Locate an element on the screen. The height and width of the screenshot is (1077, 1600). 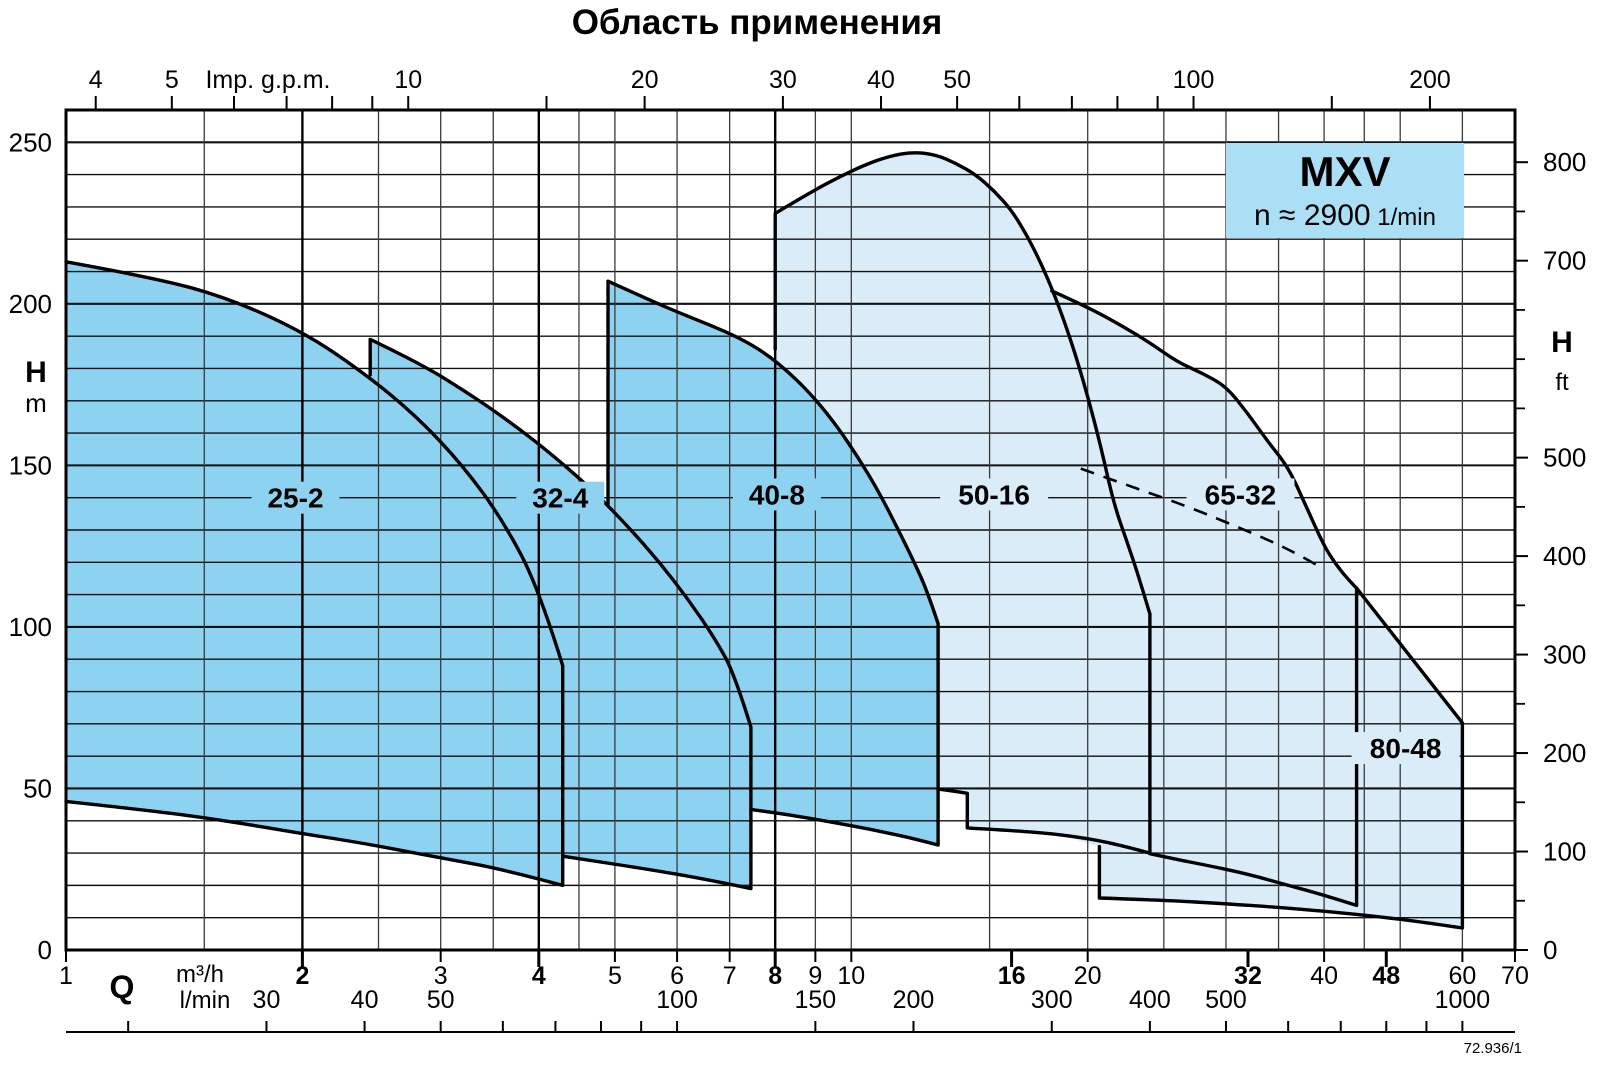
axis-top-gpm: 4 5 10 20 30 40 50 100 200 Imp. g.p.m. is located at coordinates (770, 88).